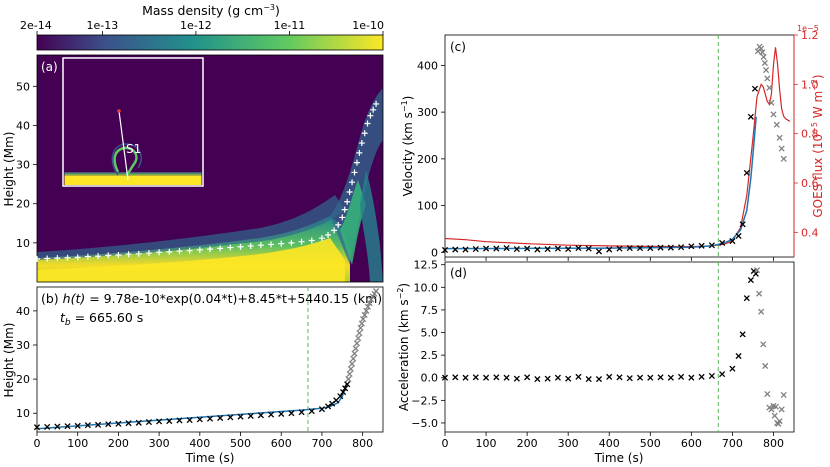  Describe the element at coordinates (427, 206) in the screenshot. I see `y-tick-label: 100` at that location.